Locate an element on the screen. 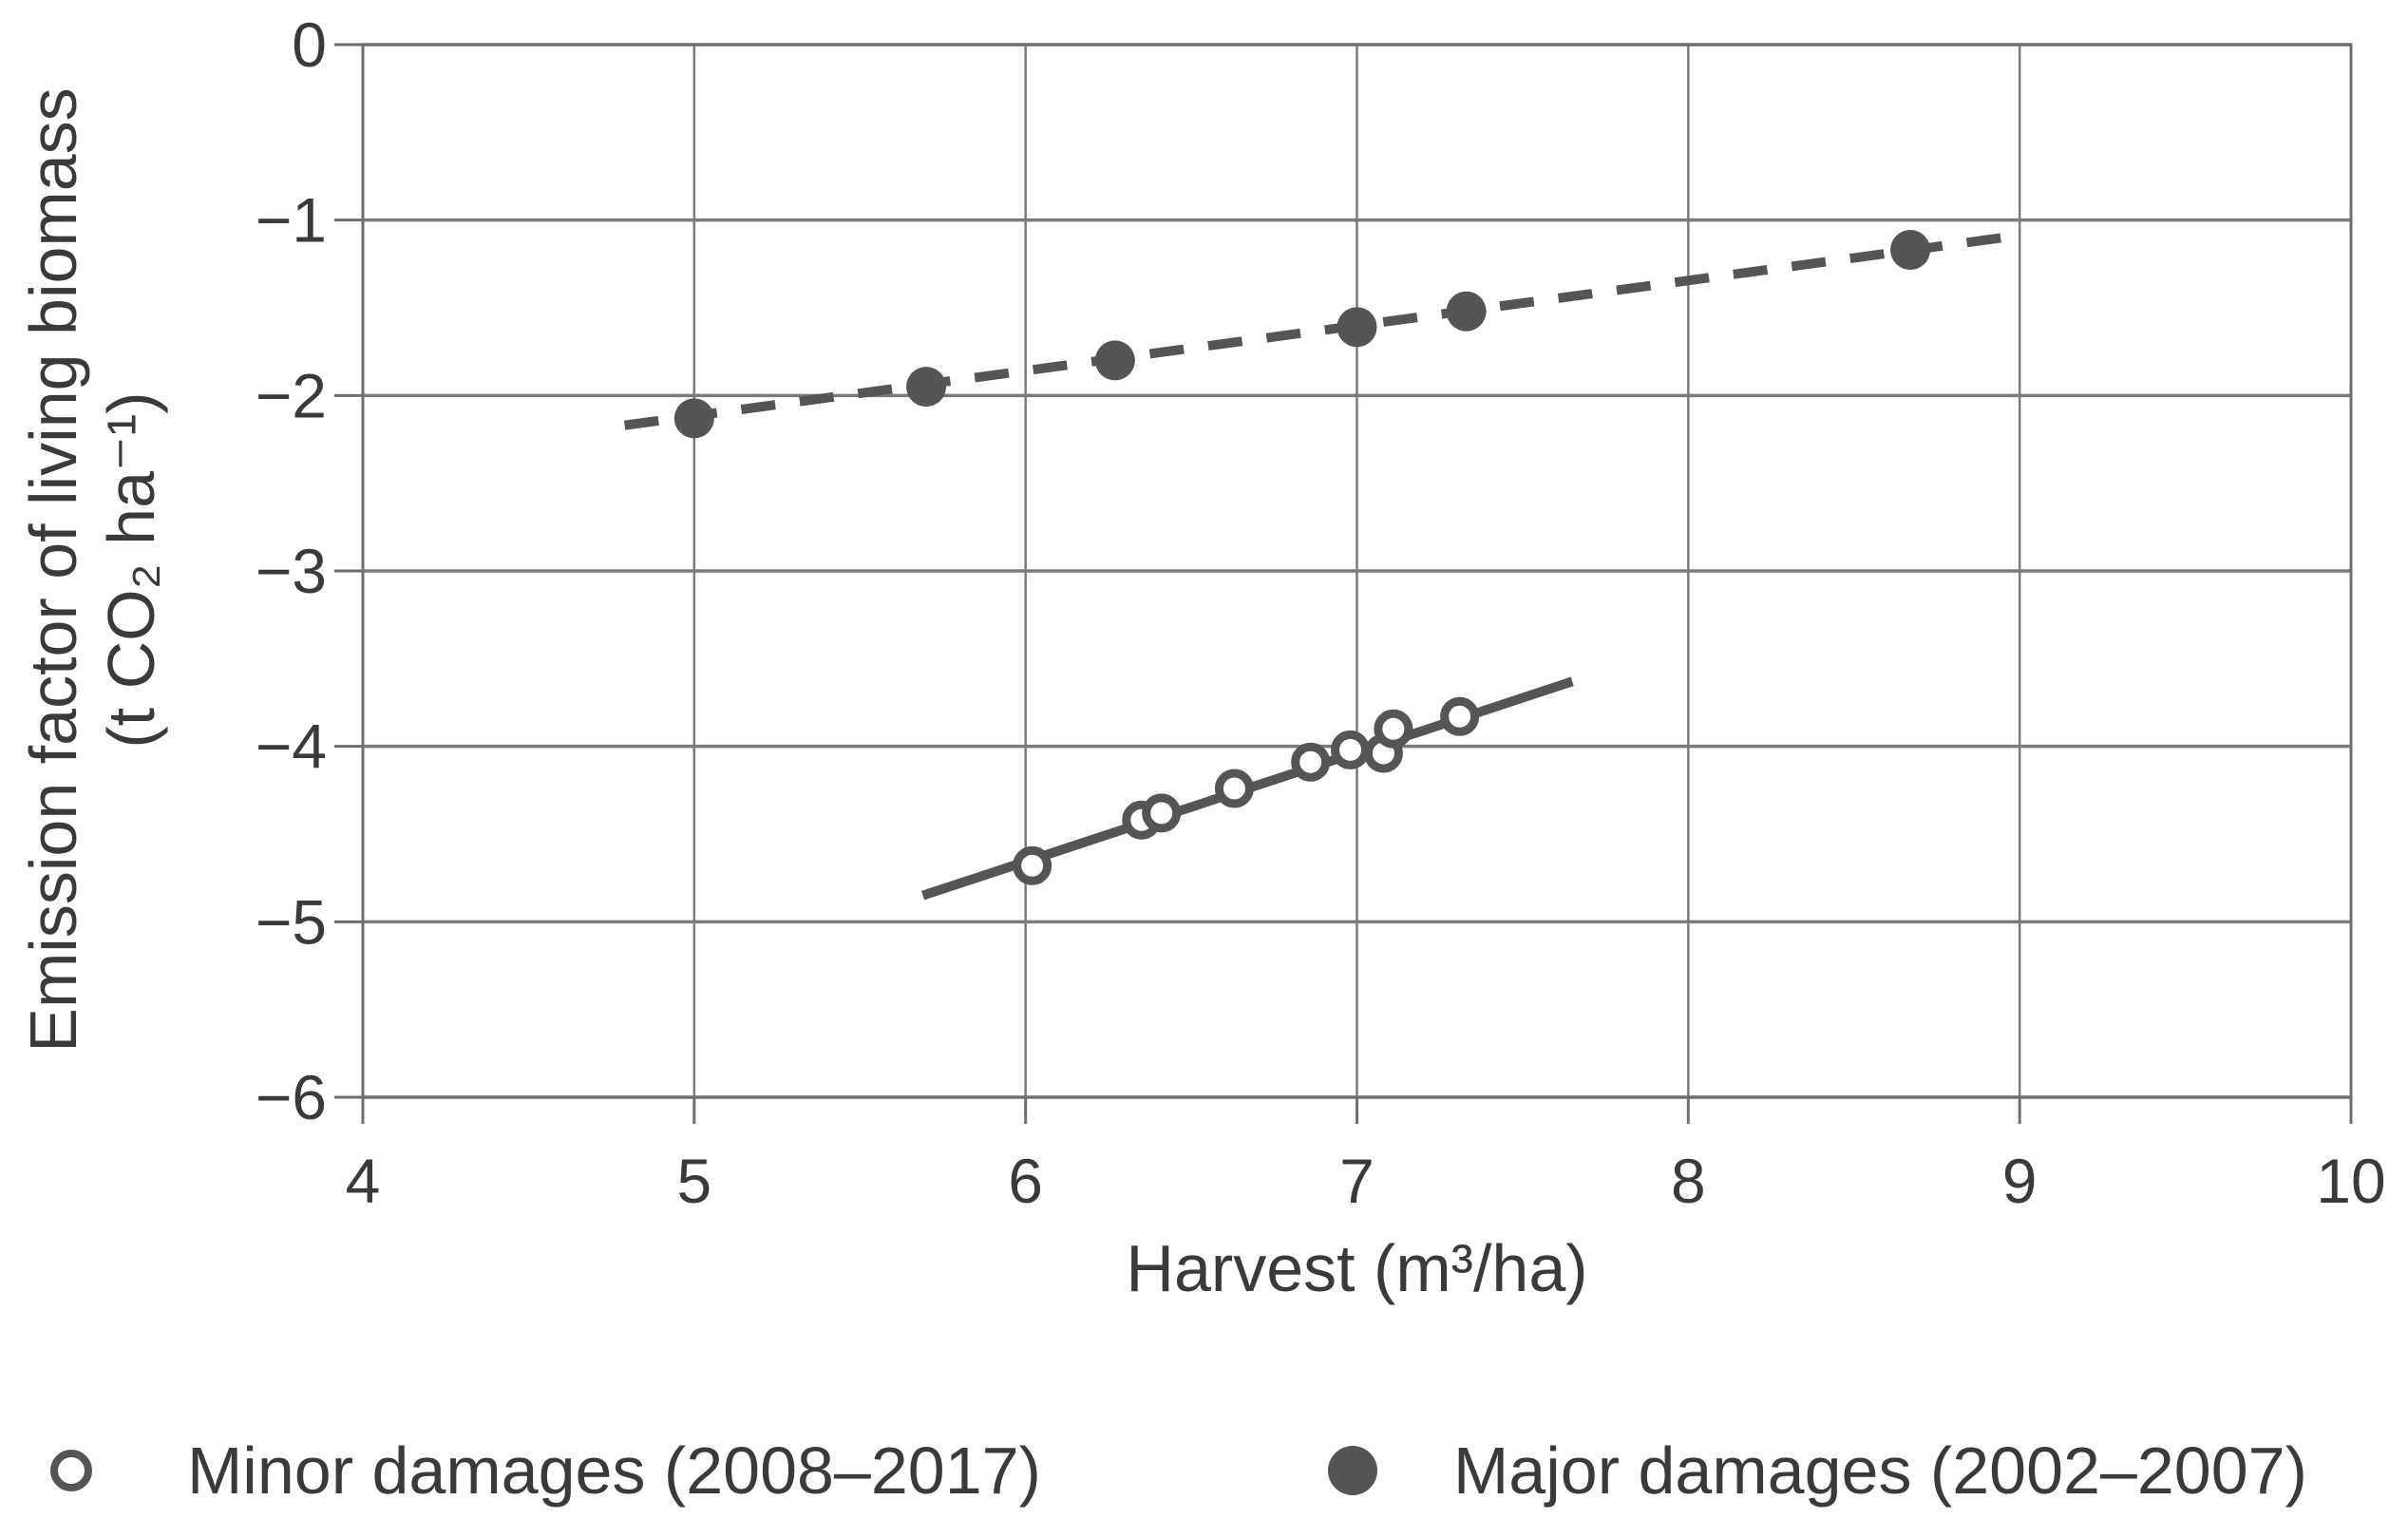  y-tick-label: −1 is located at coordinates (291, 221).